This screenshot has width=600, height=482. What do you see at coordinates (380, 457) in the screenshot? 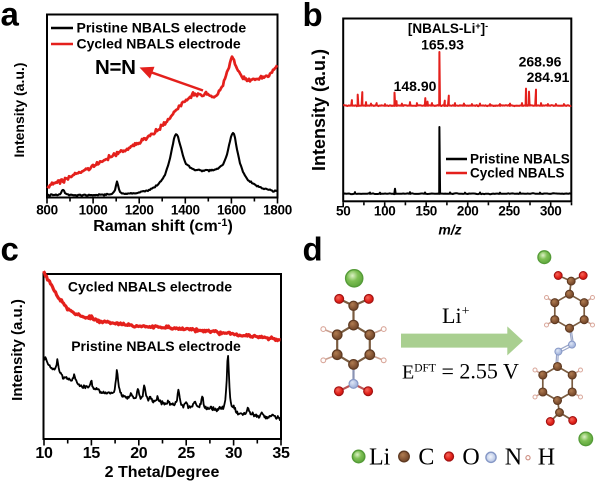
I see `svg-text: Li` at bounding box center [380, 457].